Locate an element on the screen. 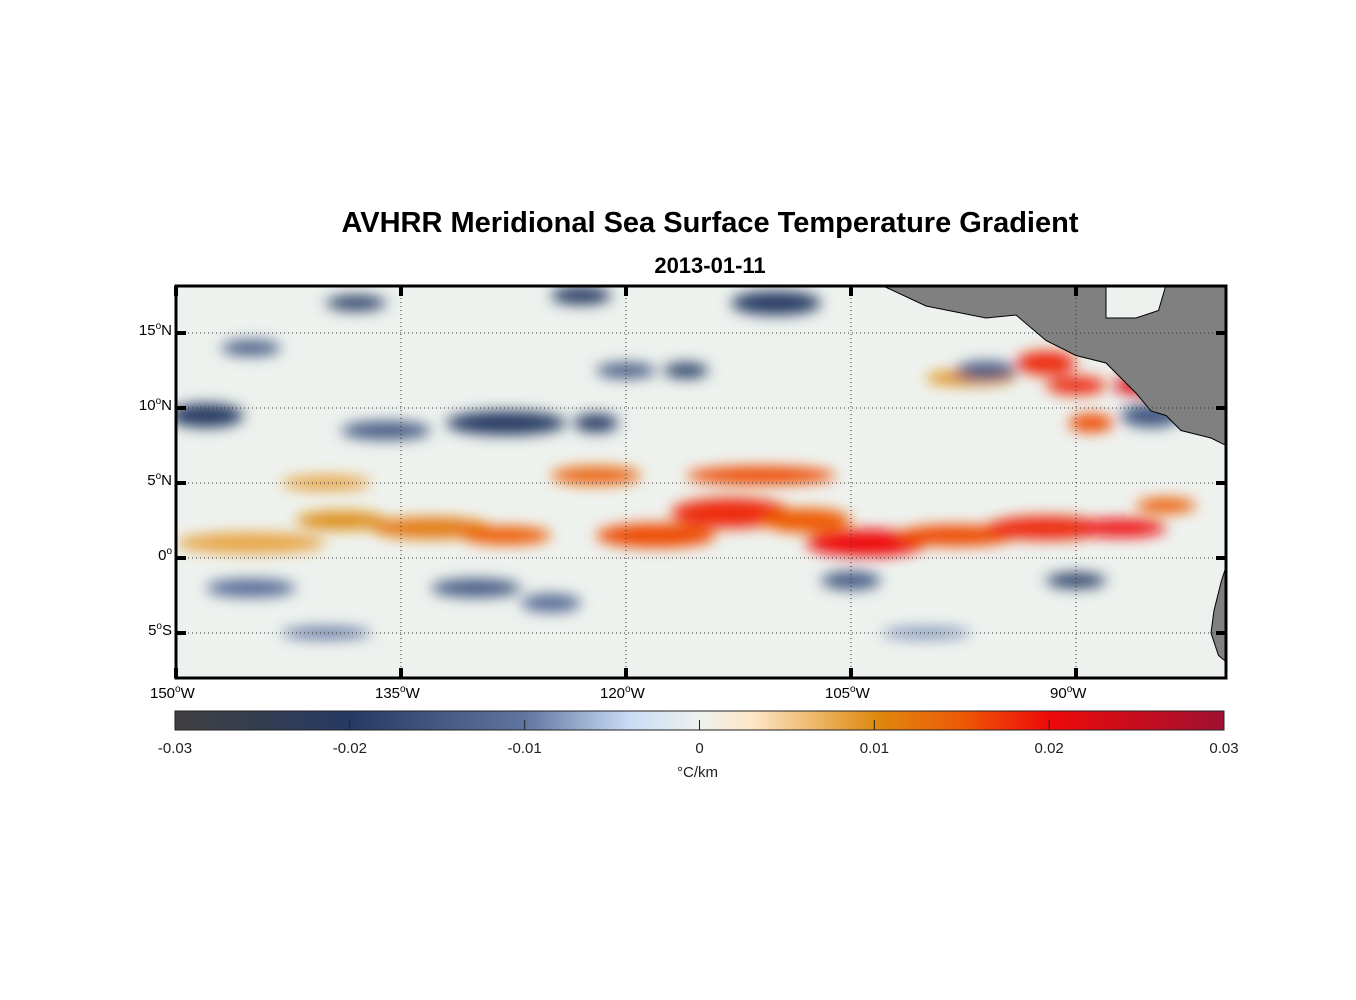  colorbar-ticks is located at coordinates (699, 725).